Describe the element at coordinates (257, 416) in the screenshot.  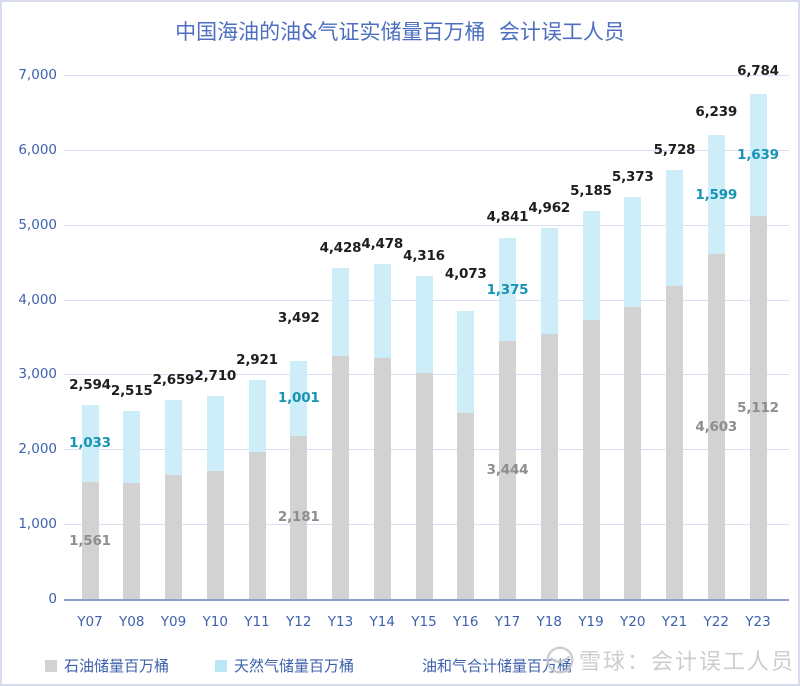
I see `bar-segment-gas-Y11` at that location.